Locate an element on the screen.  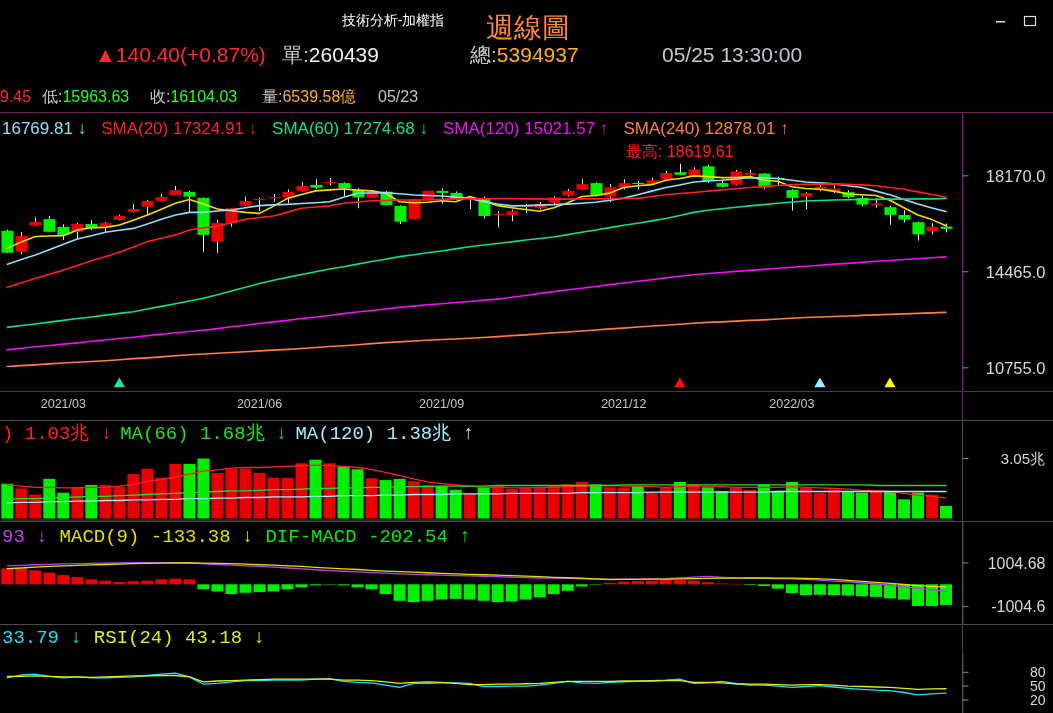
x-tick-label: 2021/09 is located at coordinates (442, 403).